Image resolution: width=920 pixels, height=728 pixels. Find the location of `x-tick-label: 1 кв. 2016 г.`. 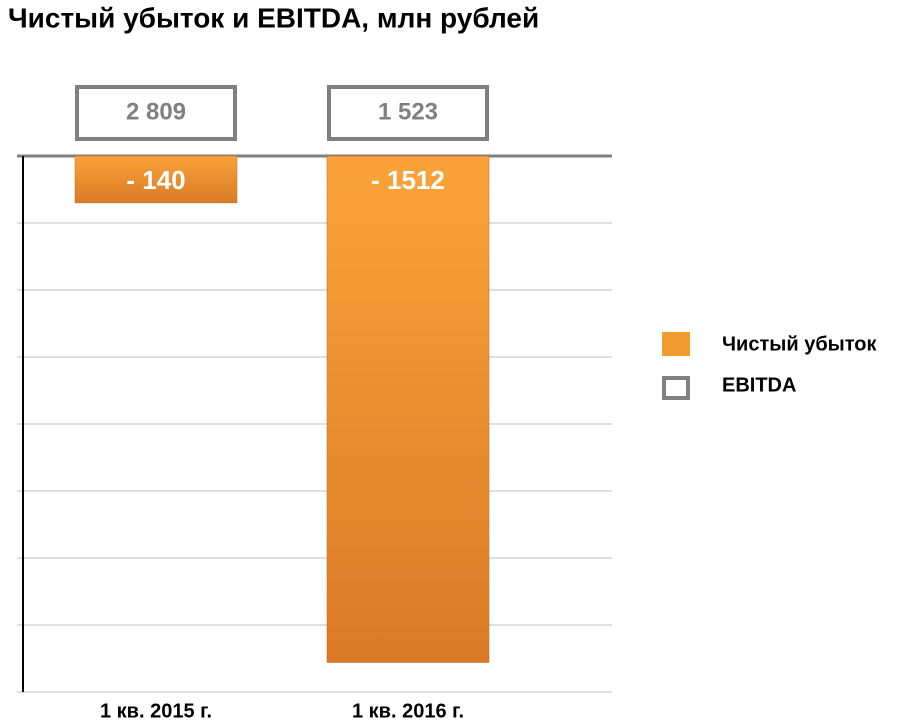

x-tick-label: 1 кв. 2016 г. is located at coordinates (408, 711).